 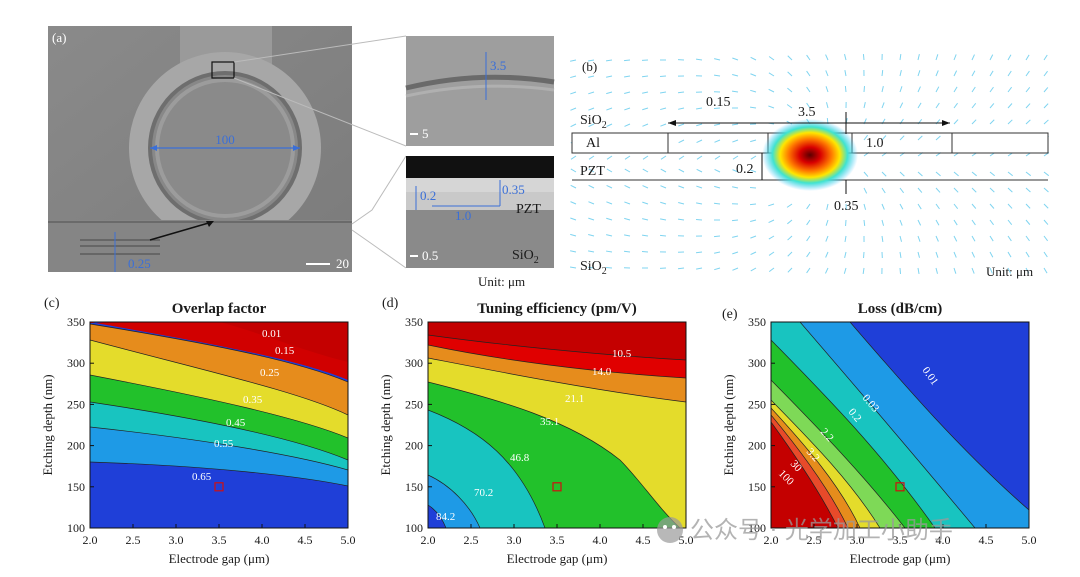 What do you see at coordinates (414, 446) in the screenshot?
I see `y-tick-label: 200` at bounding box center [414, 446].